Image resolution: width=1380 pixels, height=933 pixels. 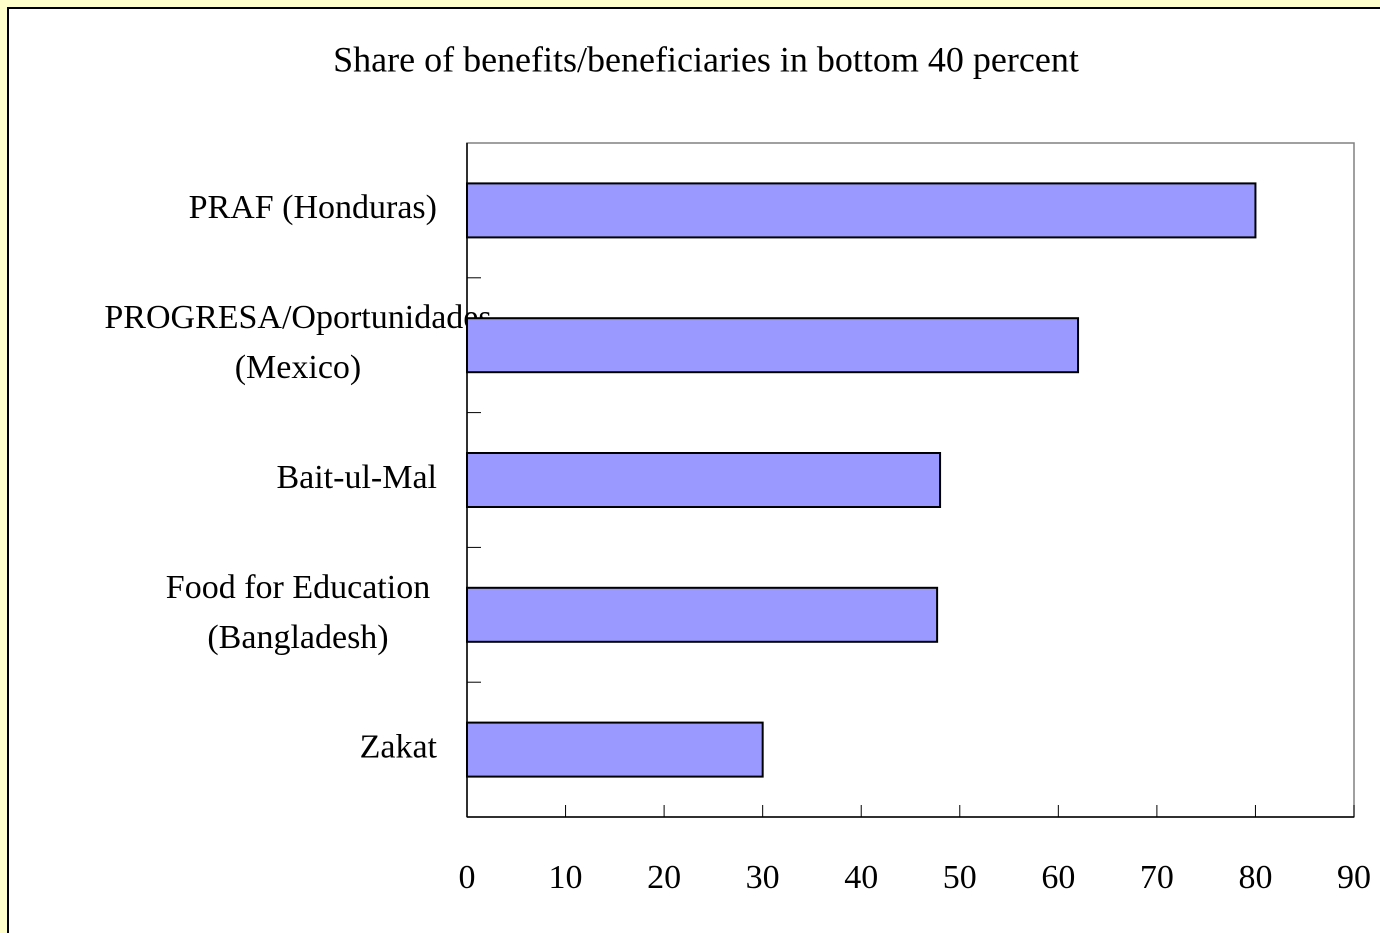 What do you see at coordinates (566, 877) in the screenshot?
I see `x-tick-label: 10` at bounding box center [566, 877].